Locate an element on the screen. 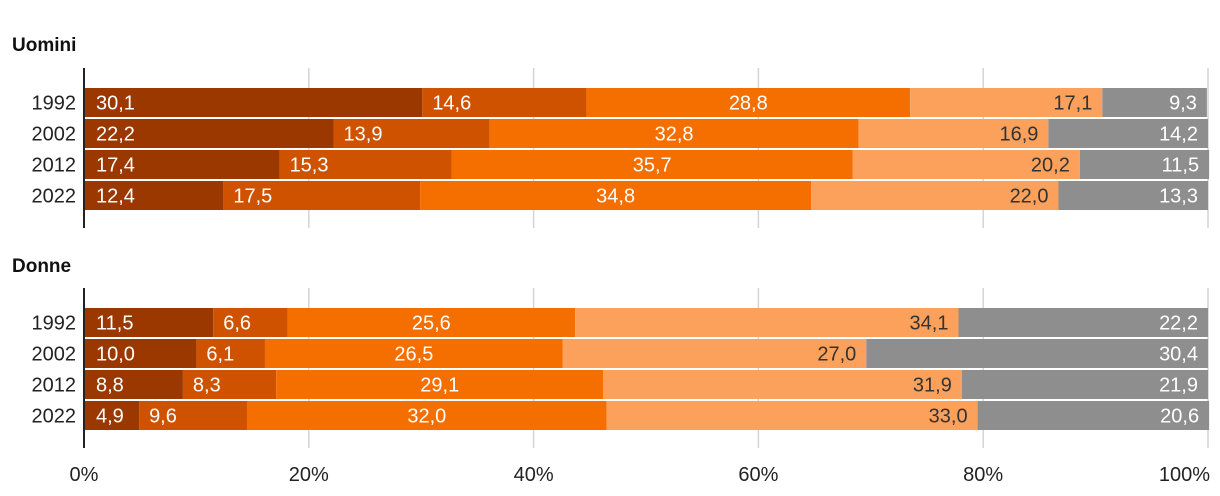 The image size is (1220, 496). value-label: 14,2 is located at coordinates (1178, 135).